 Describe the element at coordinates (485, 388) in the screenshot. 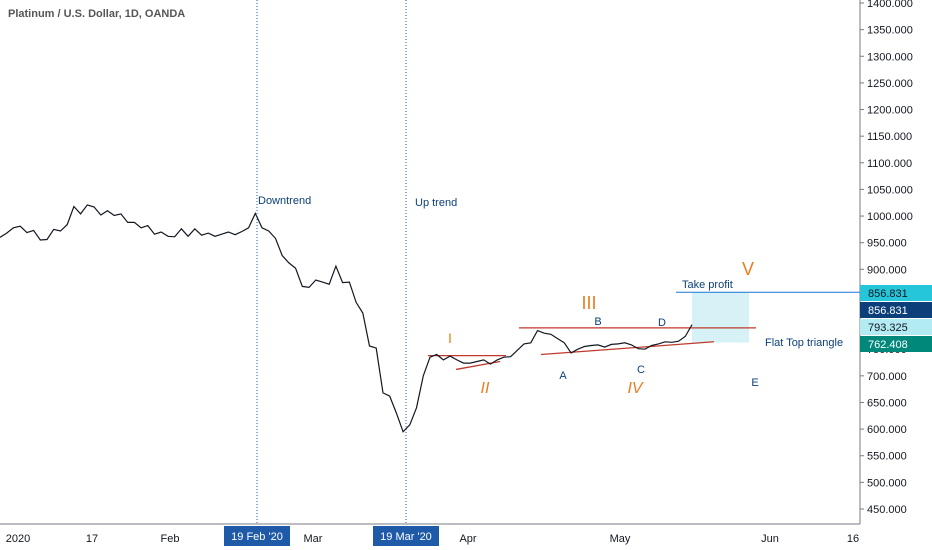

I see `wave-ii-label: II` at that location.